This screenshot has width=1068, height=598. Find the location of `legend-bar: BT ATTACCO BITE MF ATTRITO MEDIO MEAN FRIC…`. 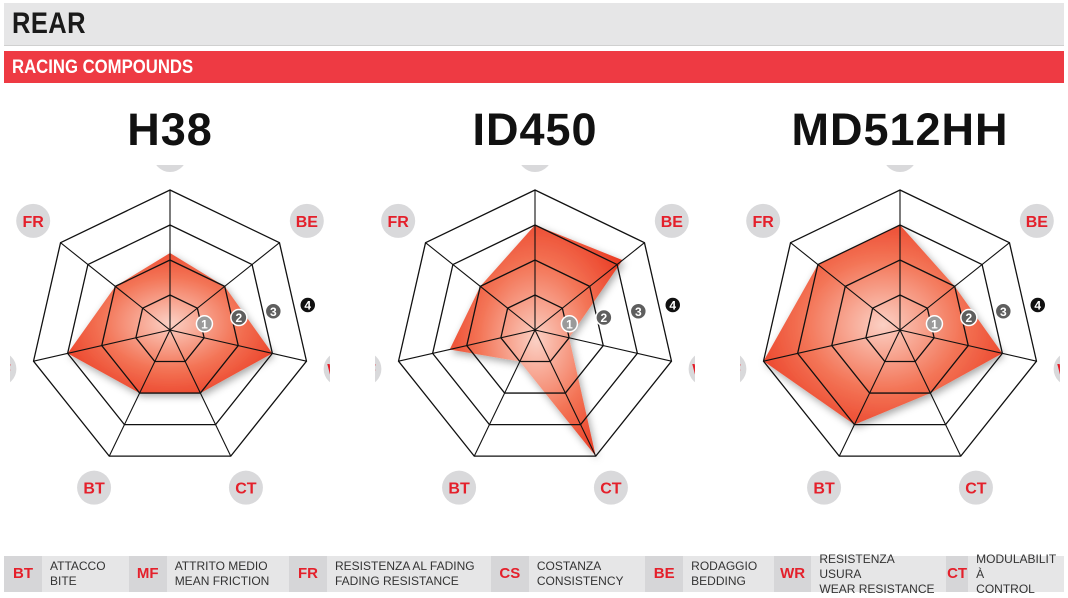

legend-bar: BT ATTACCO BITE MF ATTRITO MEDIO MEAN FRIC… is located at coordinates (534, 574).